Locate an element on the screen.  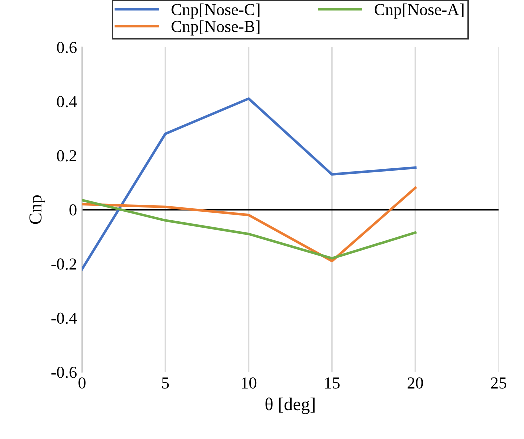
y-tick-label: 0.4 is located at coordinates (67, 102).